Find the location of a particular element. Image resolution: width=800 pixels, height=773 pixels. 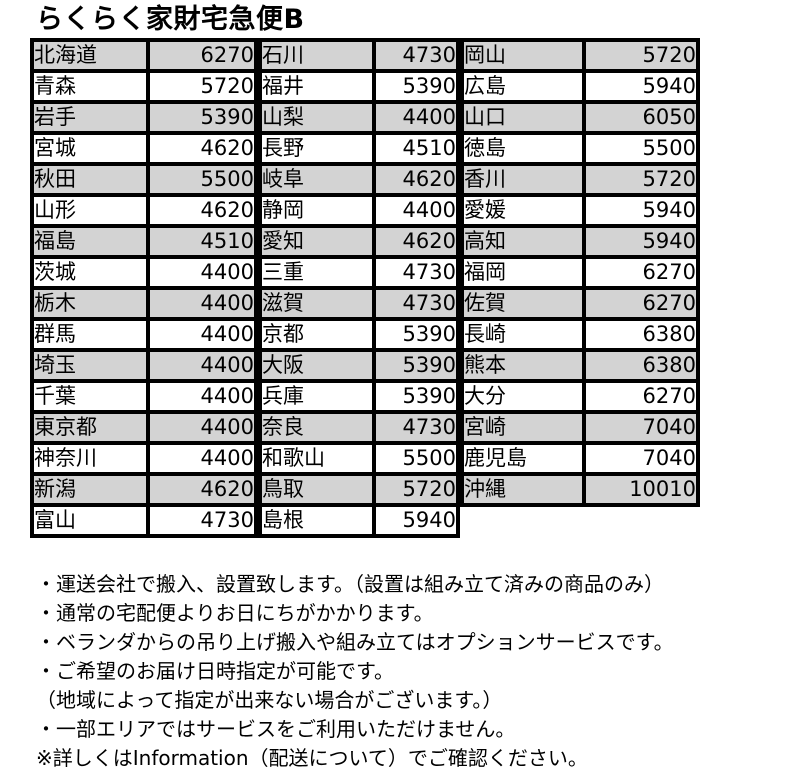

table-row: 島根 5940 is located at coordinates (359, 520).